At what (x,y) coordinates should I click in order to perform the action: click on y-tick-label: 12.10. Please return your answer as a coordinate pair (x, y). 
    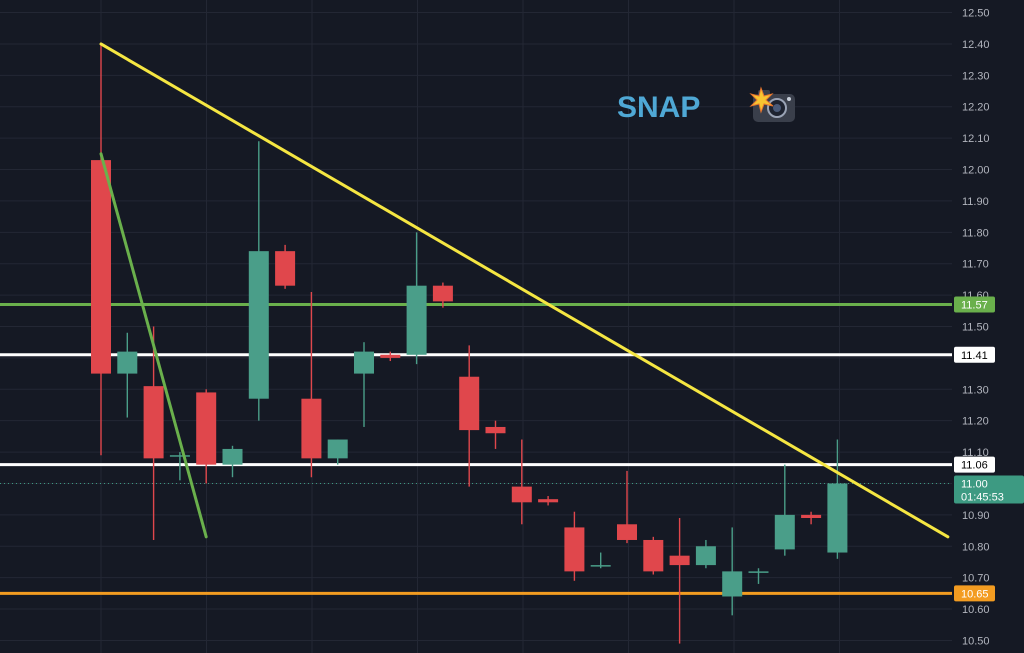
    Looking at the image, I should click on (976, 139).